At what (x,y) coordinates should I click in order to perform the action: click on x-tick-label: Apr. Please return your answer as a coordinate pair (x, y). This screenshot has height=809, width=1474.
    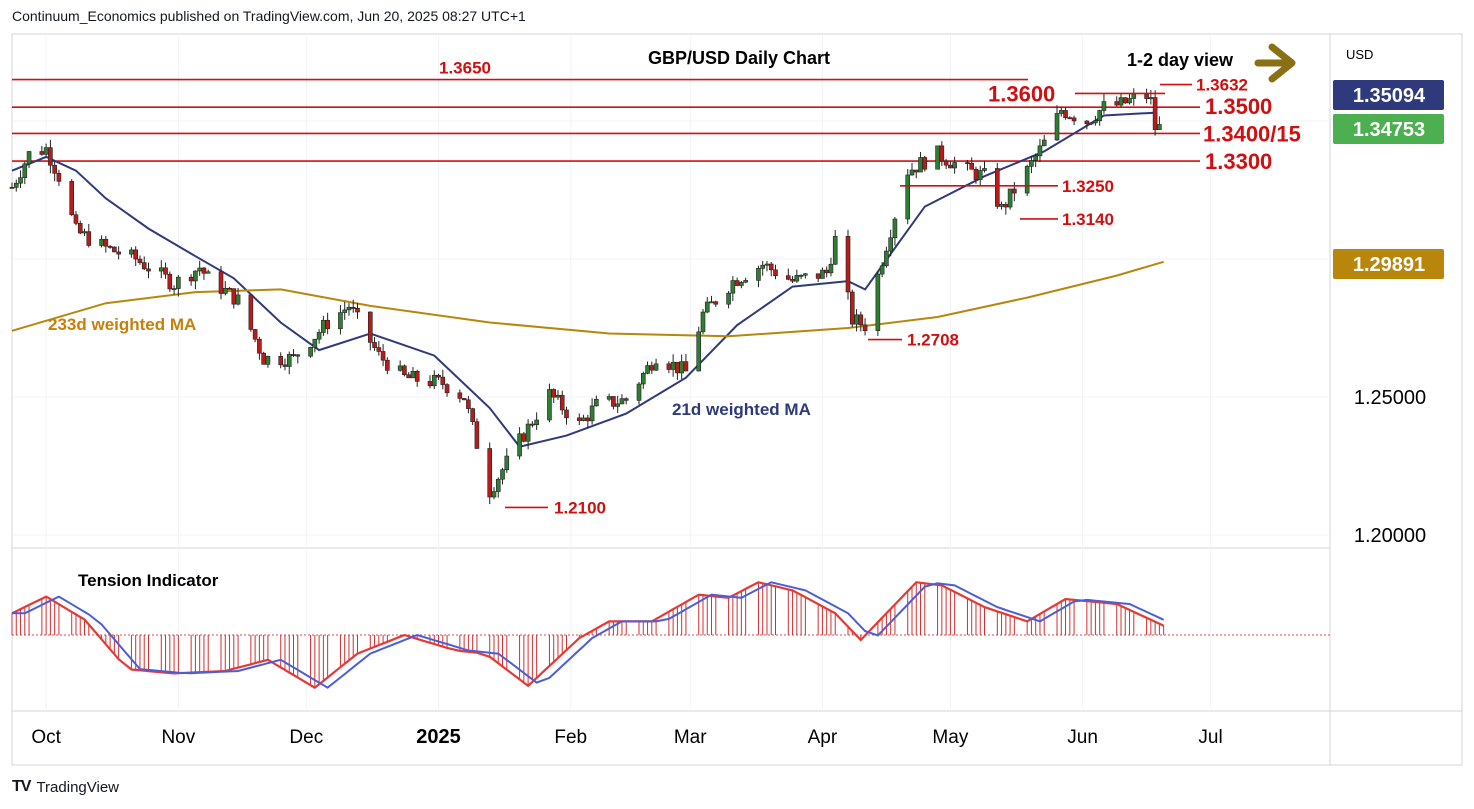
    Looking at the image, I should click on (823, 737).